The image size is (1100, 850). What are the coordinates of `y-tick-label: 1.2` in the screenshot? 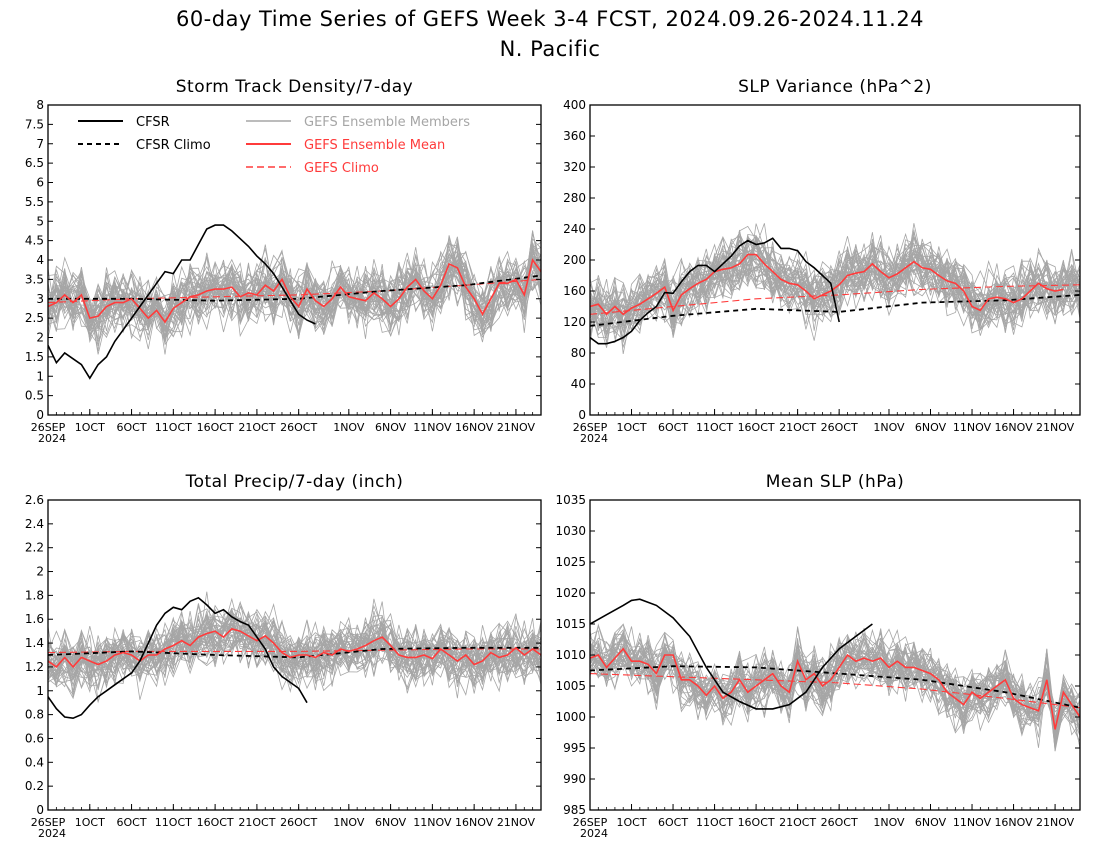 It's located at (34, 667).